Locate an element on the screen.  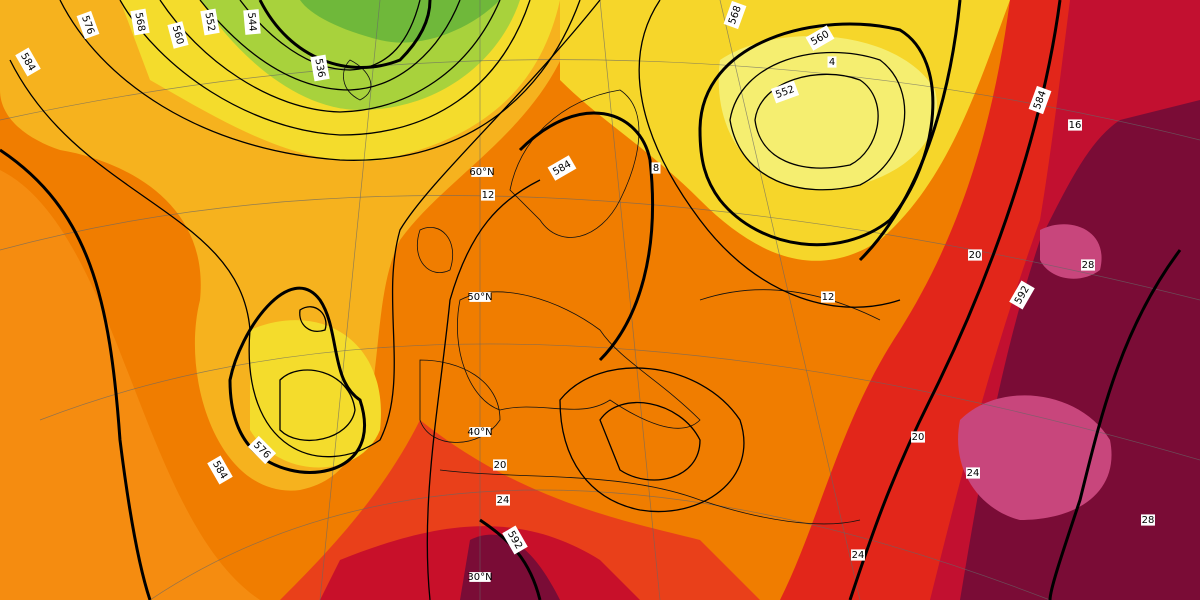
latitude-label-text: 60°N is located at coordinates (481, 172).